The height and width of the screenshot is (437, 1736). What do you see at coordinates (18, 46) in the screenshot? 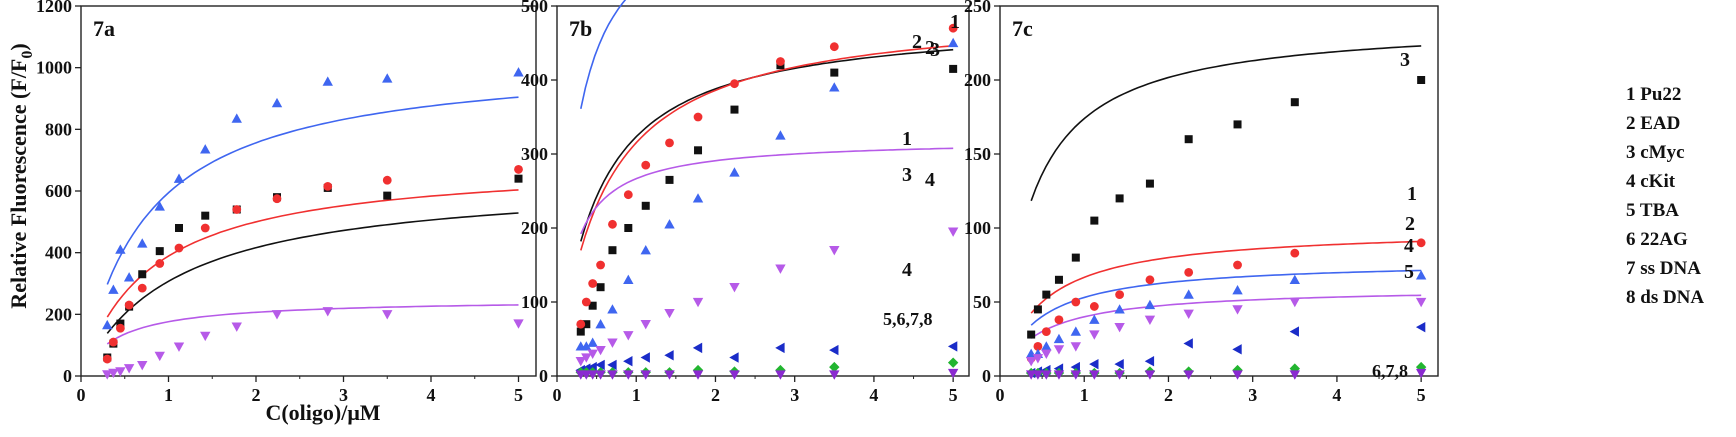
I see `y-axis-label-close: )` at bounding box center [18, 46].